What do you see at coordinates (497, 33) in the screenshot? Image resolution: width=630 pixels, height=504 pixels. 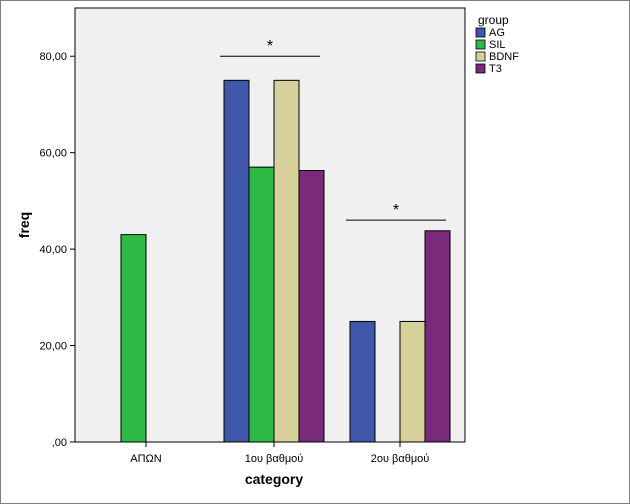 I see `legend-label: AG` at bounding box center [497, 33].